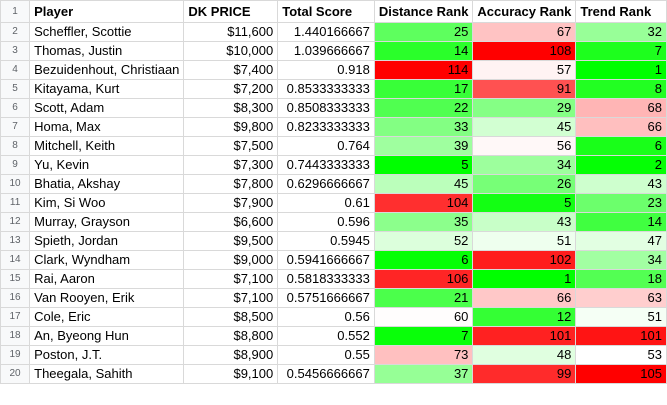 The image size is (667, 405). Describe the element at coordinates (423, 51) in the screenshot. I see `distance-rank-cell: 14` at that location.